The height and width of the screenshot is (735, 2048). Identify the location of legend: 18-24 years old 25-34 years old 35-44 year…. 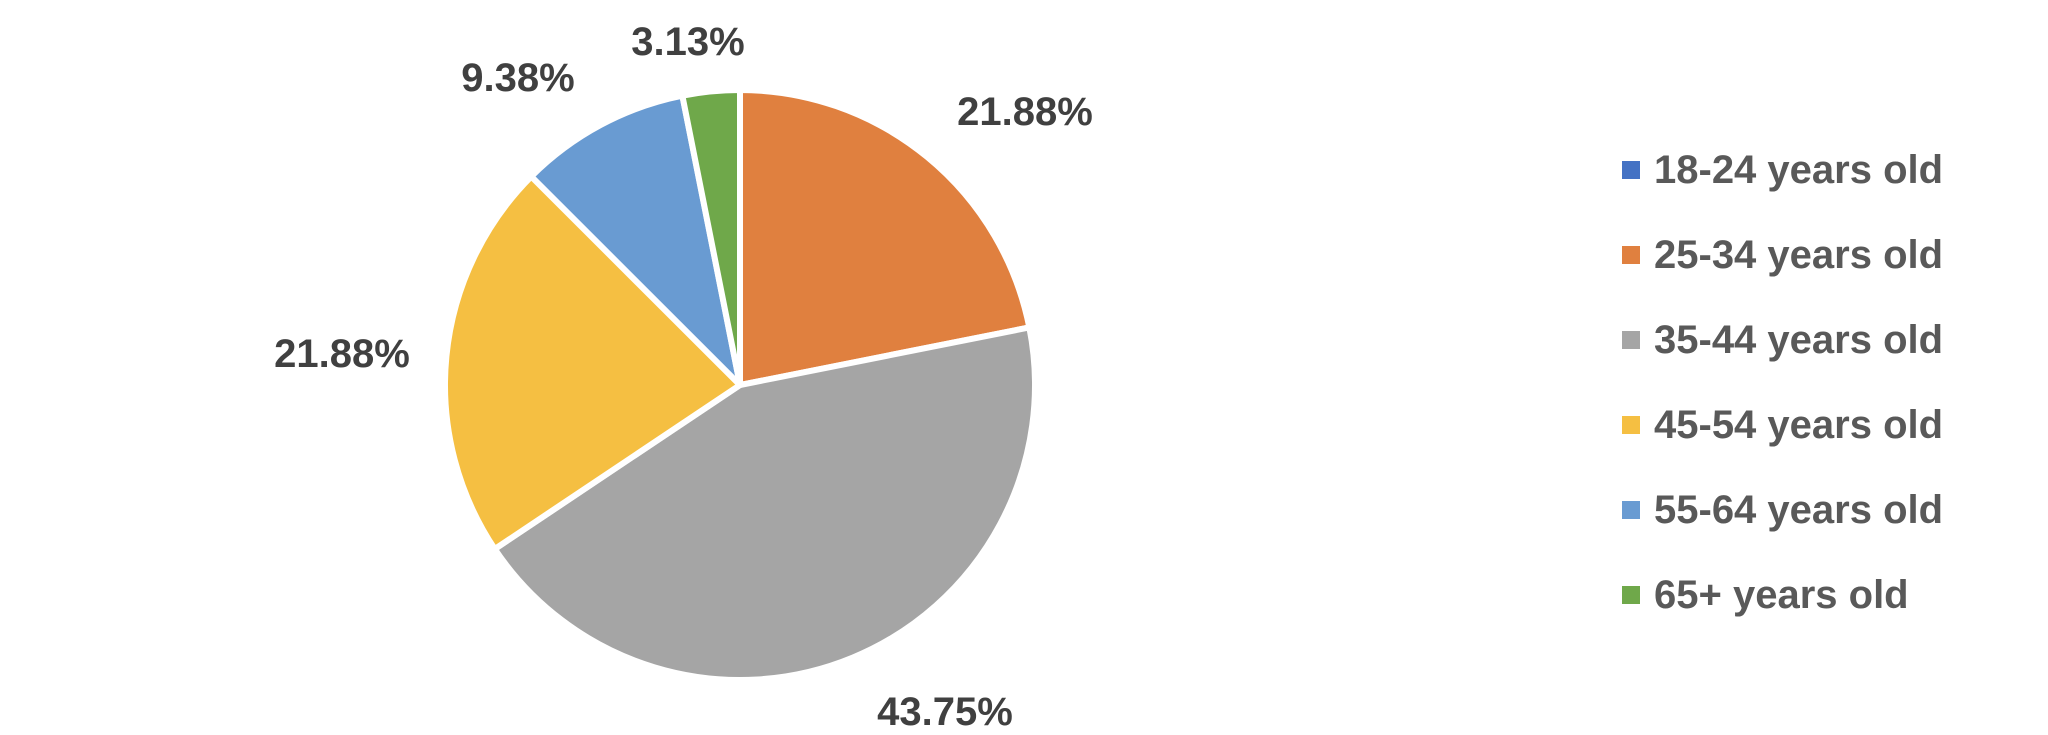
(1782, 382).